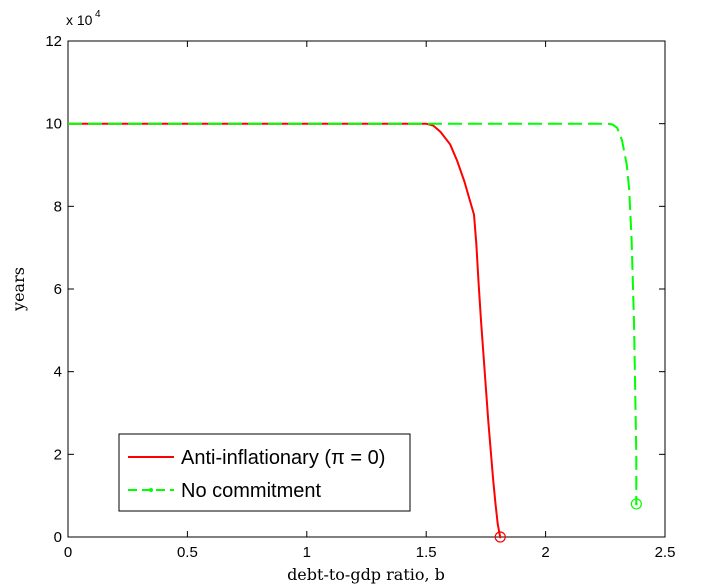 The height and width of the screenshot is (587, 704). What do you see at coordinates (58, 206) in the screenshot?
I see `y-tick-label: 8` at bounding box center [58, 206].